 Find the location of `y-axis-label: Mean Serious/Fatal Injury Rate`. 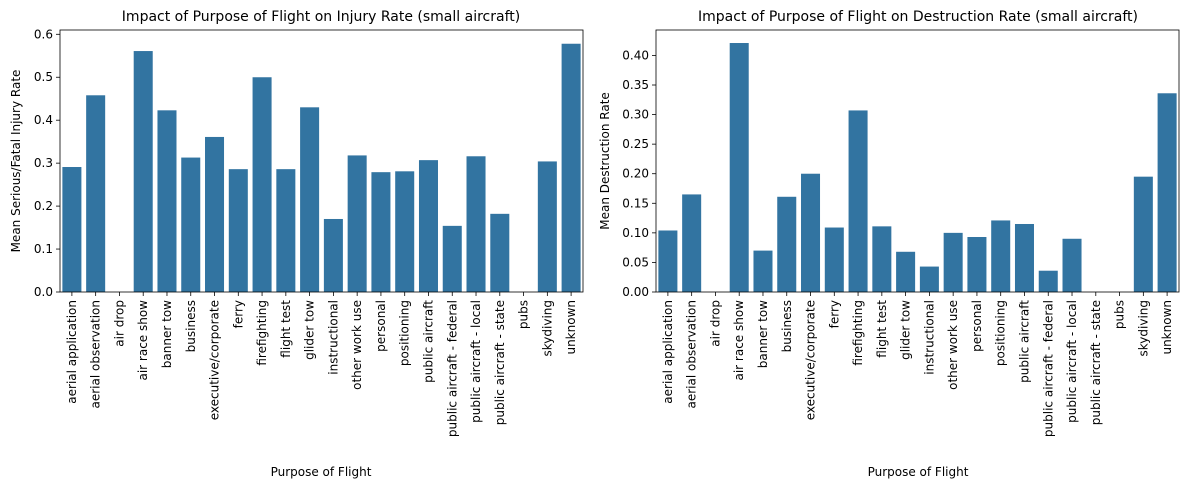

y-axis-label: Mean Serious/Fatal Injury Rate is located at coordinates (16, 161).